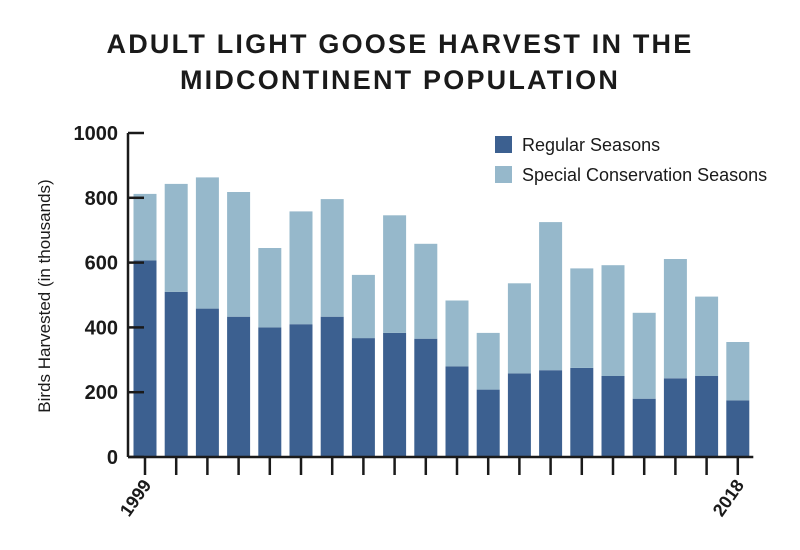 This screenshot has height=550, width=800. I want to click on bar-special-2013, so click(582, 318).